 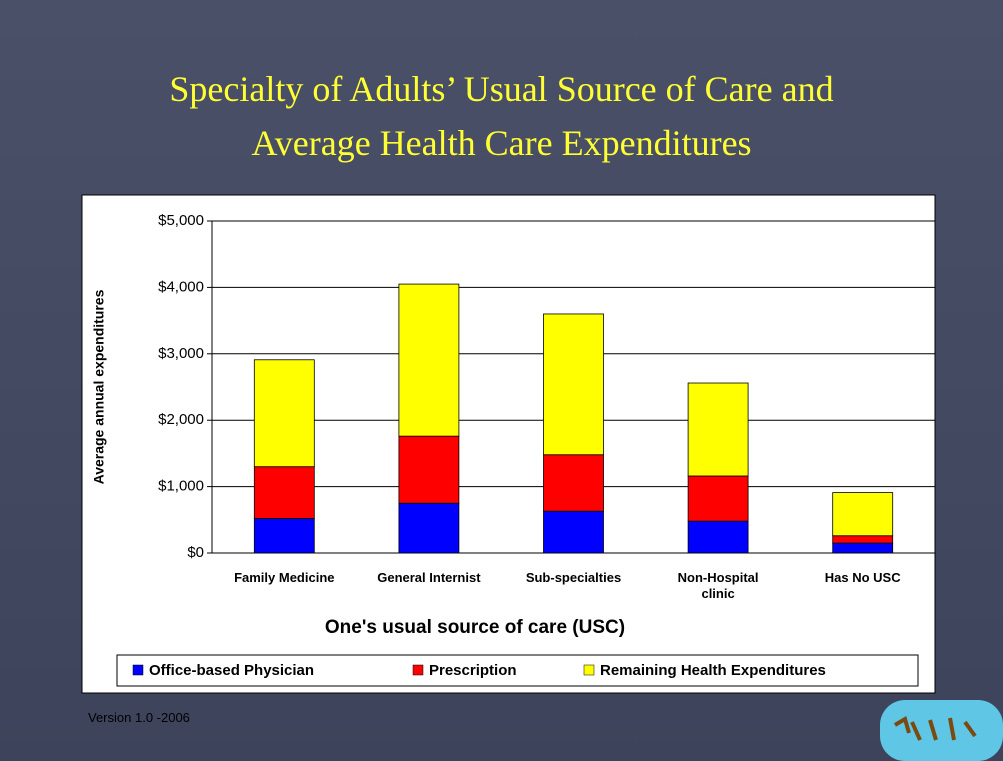 I want to click on x-tick-label: Sub-specialties, so click(x=573, y=577).